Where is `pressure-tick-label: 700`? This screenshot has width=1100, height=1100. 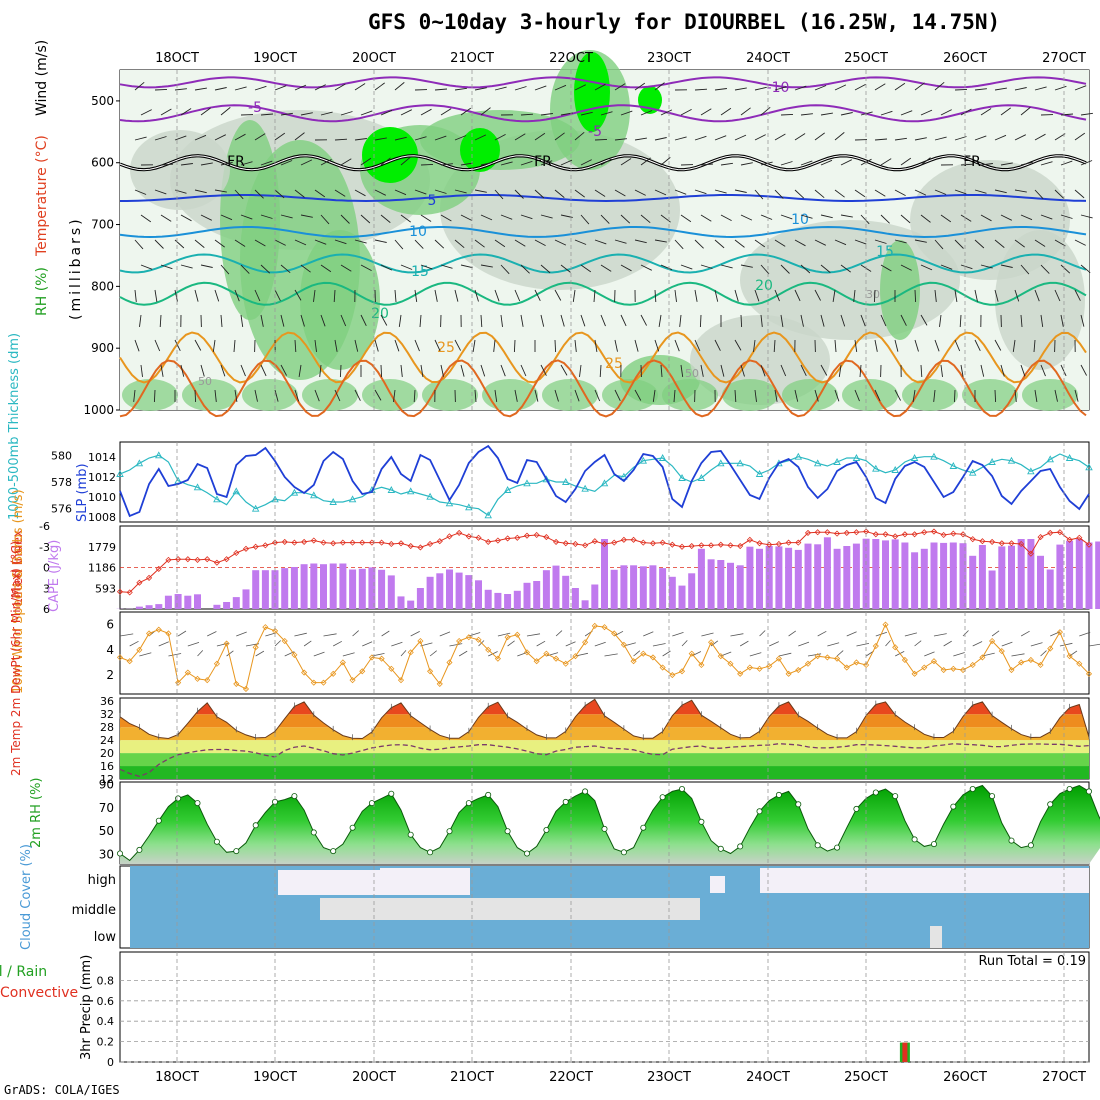 pressure-tick-label: 700 is located at coordinates (102, 225).